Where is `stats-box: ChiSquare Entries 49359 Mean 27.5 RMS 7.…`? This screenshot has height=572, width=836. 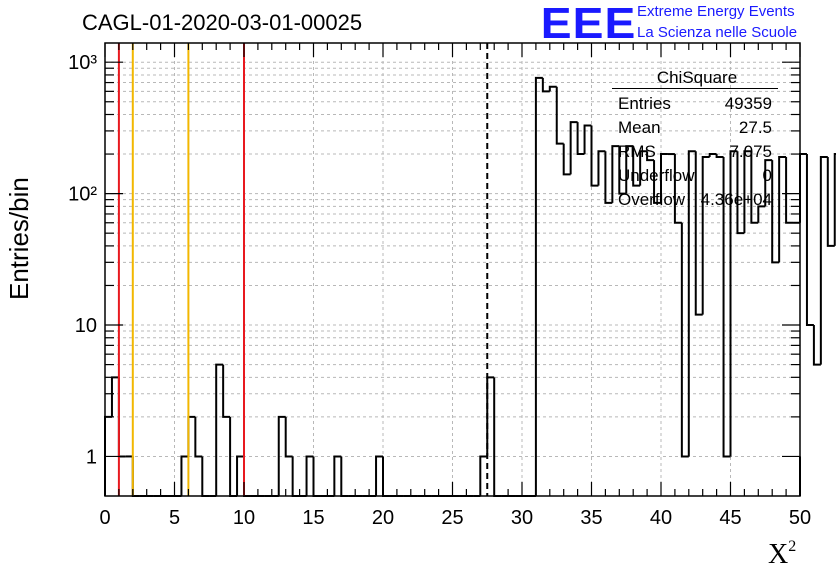
stats-box: ChiSquare Entries 49359 Mean 27.5 RMS 7.… is located at coordinates (697, 138).